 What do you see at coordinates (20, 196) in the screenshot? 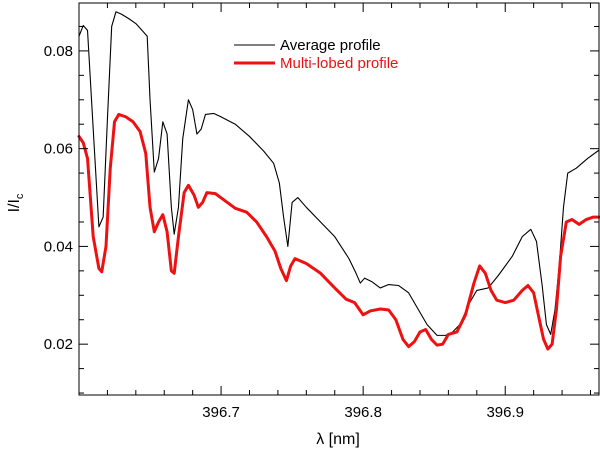
I see `y-axis-title-subscript: c` at bounding box center [20, 196].